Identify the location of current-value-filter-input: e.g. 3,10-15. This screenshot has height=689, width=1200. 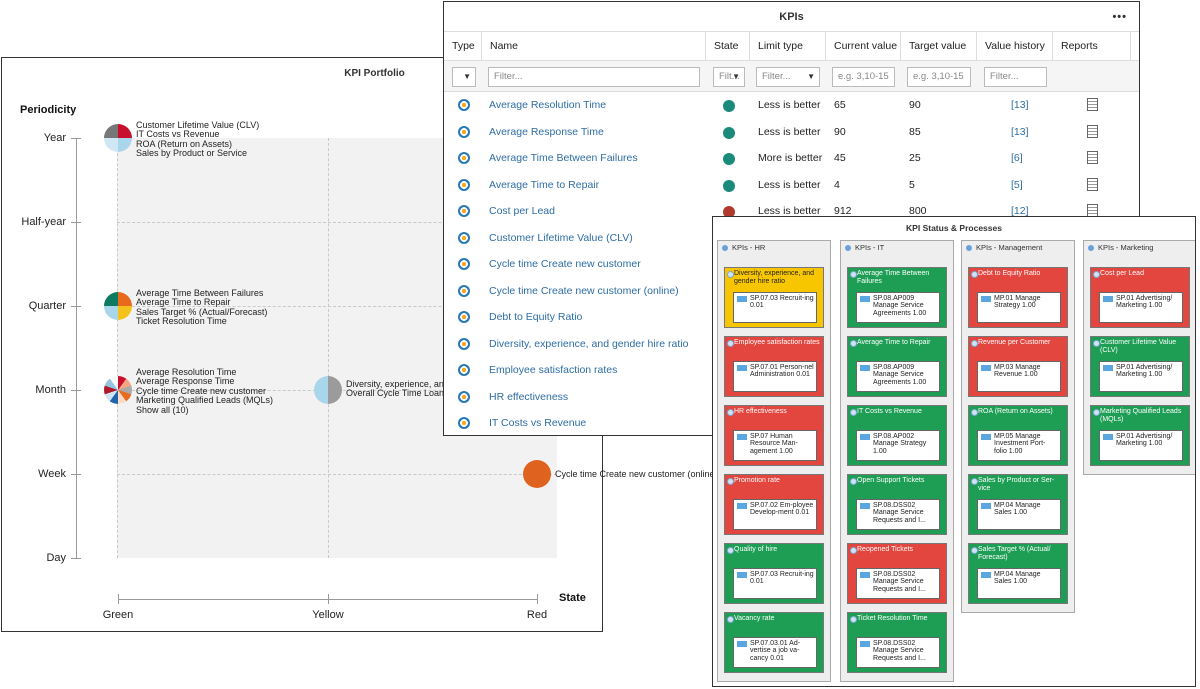
(863, 77).